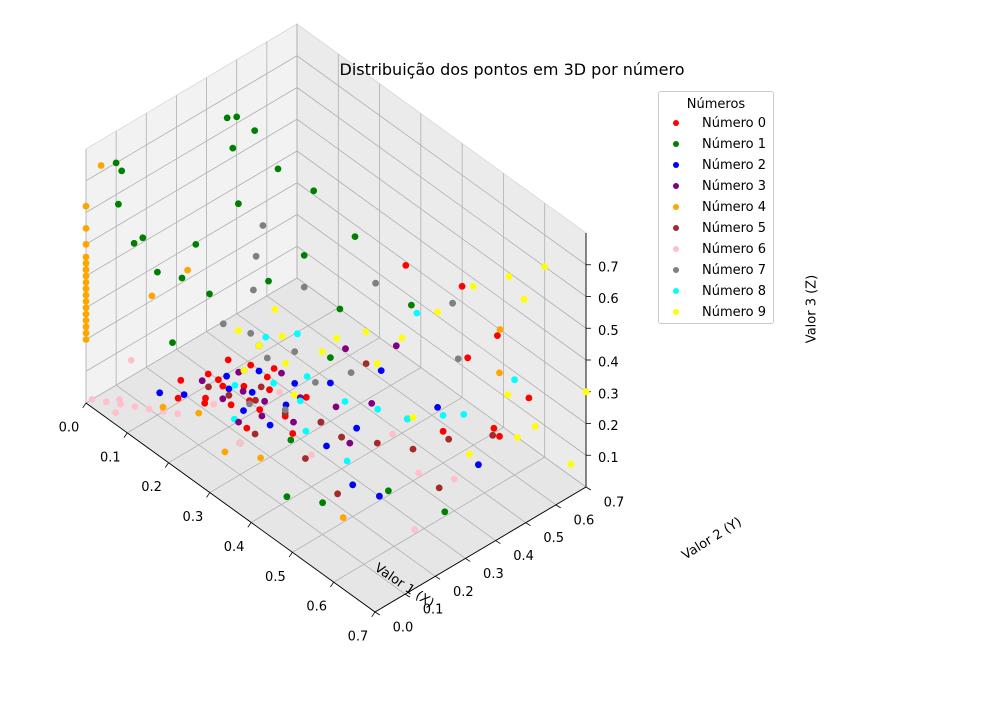 Image resolution: width=1000 pixels, height=704 pixels. I want to click on z-tick-label: 0.1, so click(608, 458).